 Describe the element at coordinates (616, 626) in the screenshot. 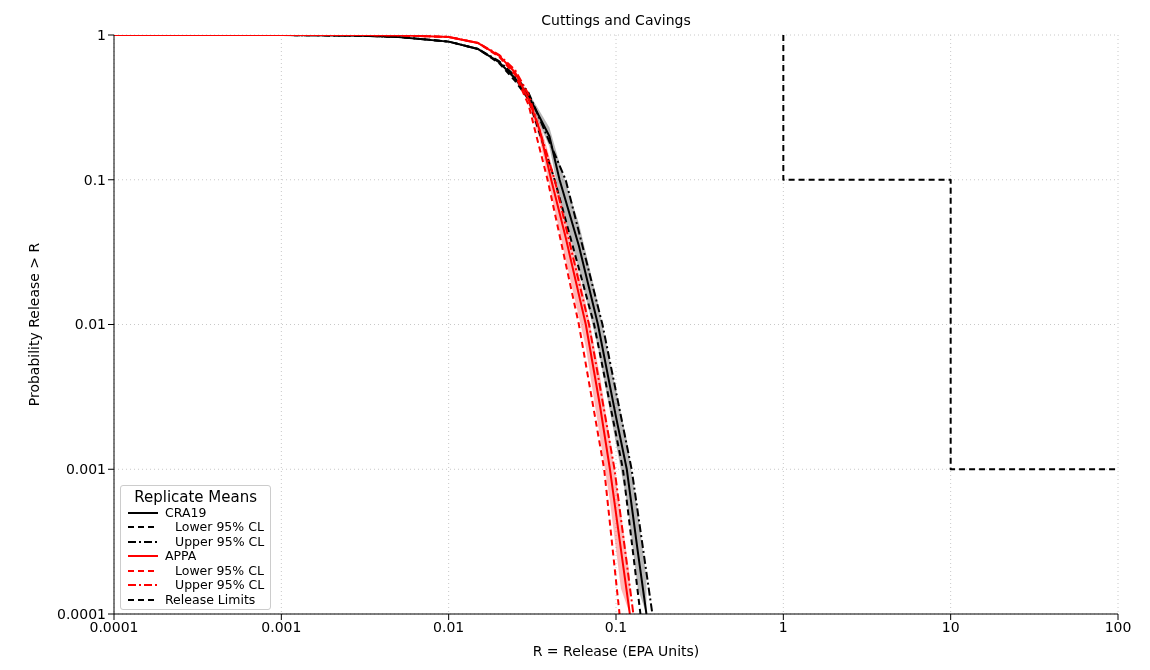

I see `x-tick-label: 0.1` at that location.